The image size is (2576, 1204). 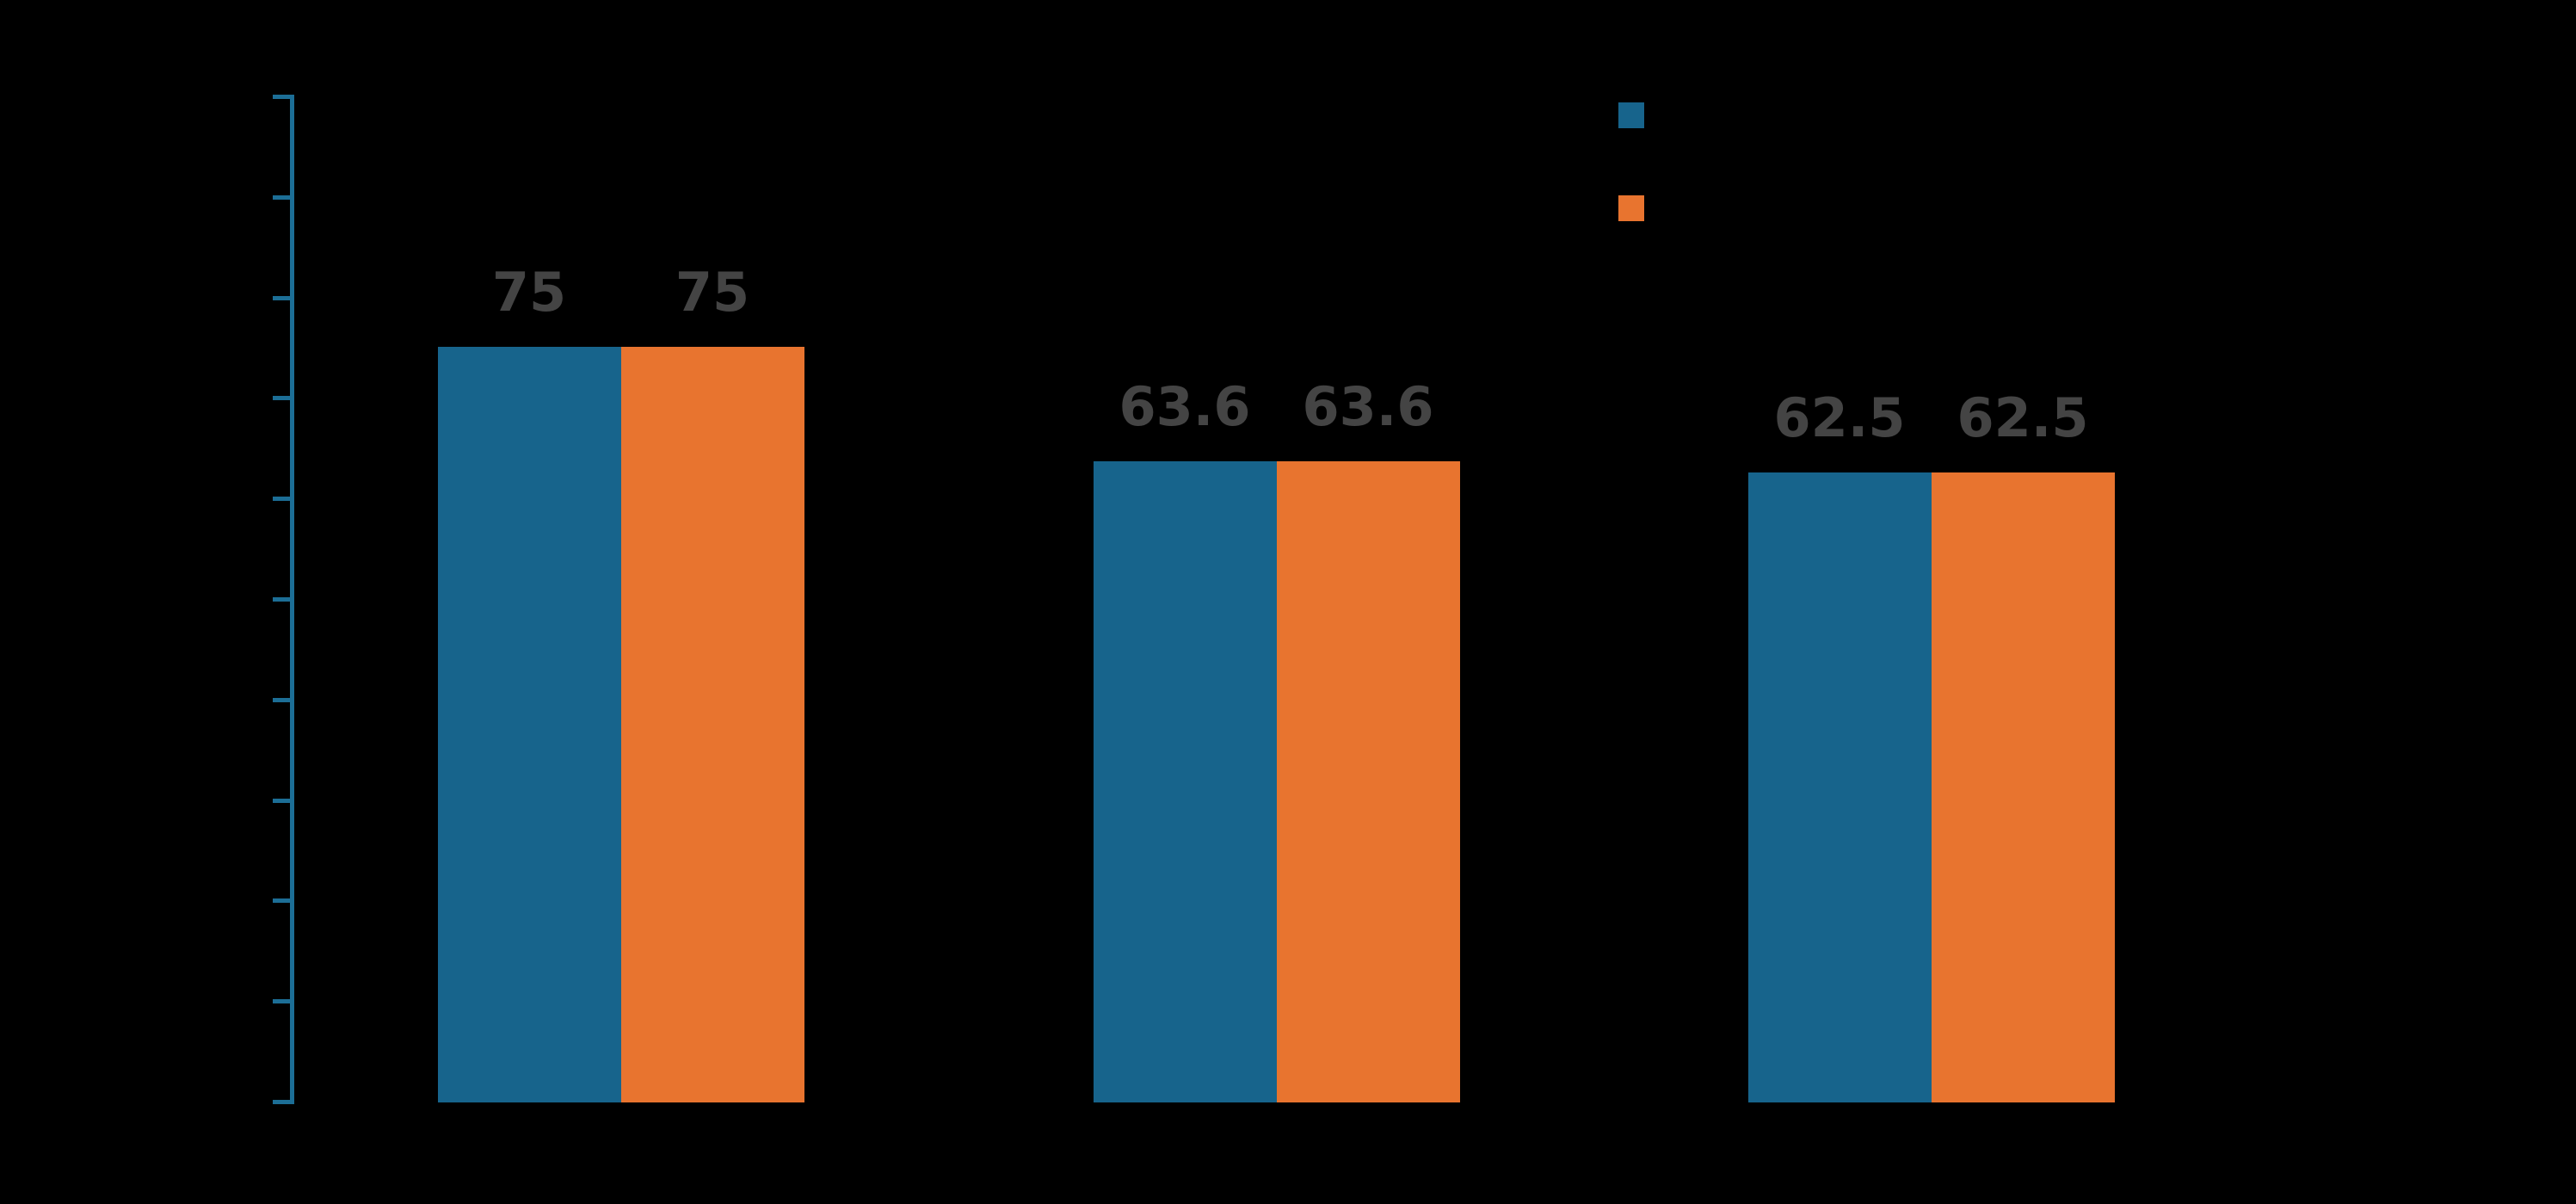 I want to click on legend-swatch-orange-icon, so click(x=1631, y=208).